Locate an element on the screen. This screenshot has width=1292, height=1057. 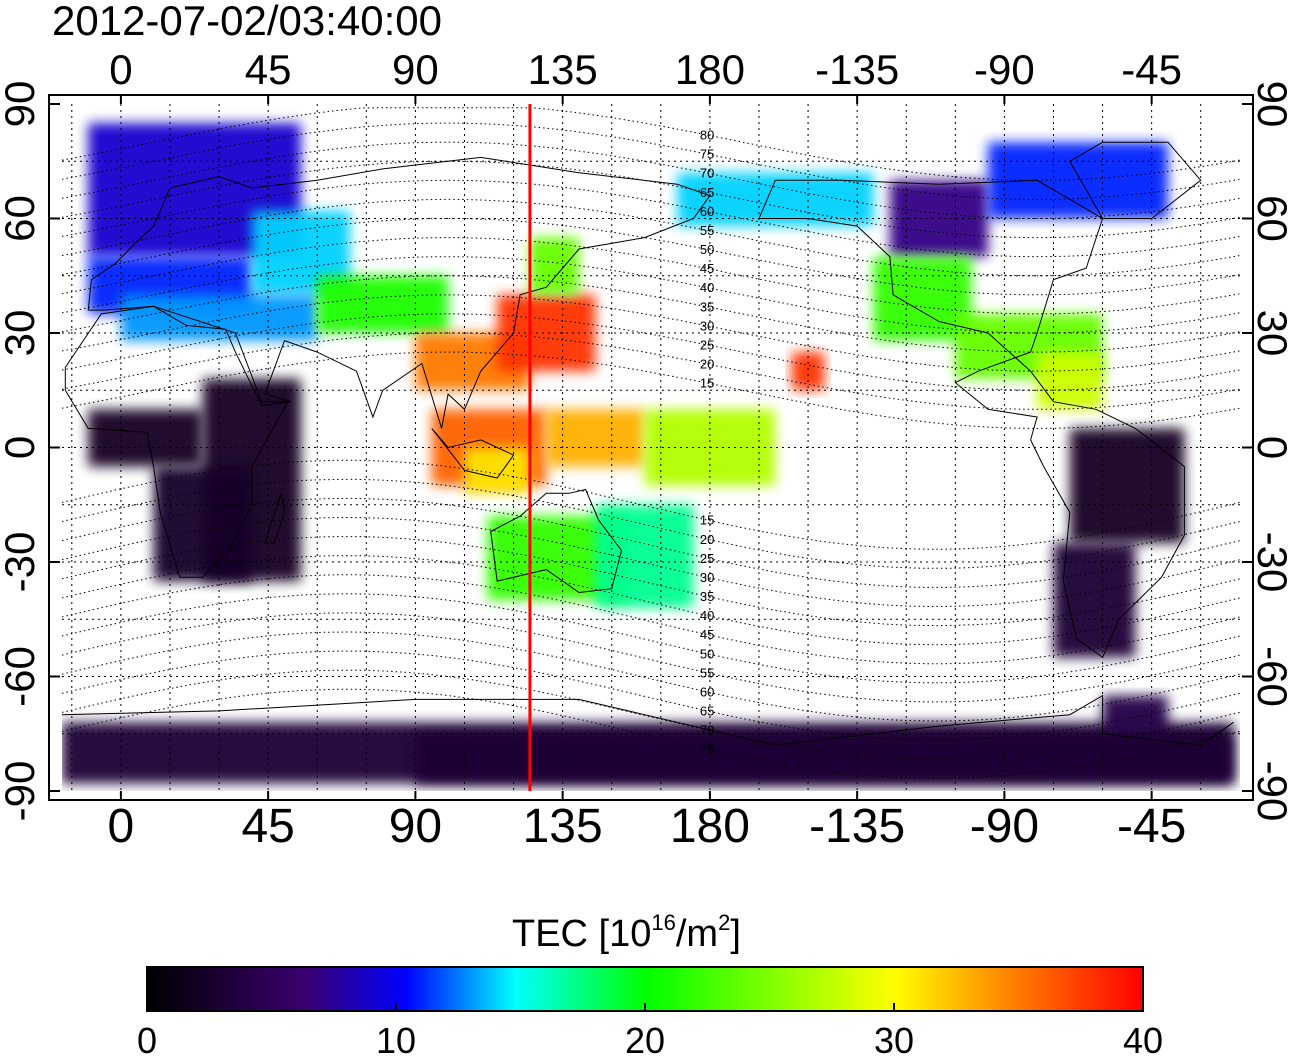
top-longitude-tick-label: 0 is located at coordinates (120, 69).